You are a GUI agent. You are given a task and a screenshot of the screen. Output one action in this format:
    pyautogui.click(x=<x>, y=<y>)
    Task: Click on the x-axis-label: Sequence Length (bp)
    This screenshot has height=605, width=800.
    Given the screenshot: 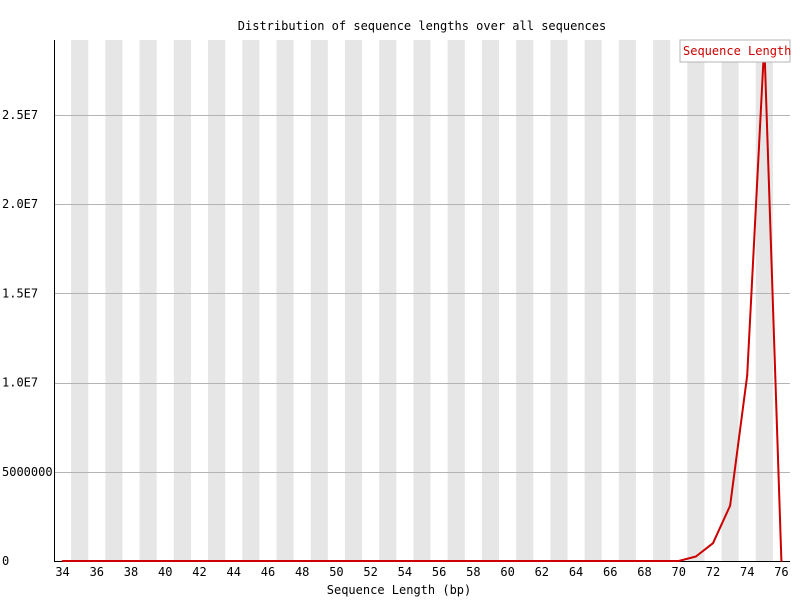 What is the action you would take?
    pyautogui.click(x=399, y=590)
    